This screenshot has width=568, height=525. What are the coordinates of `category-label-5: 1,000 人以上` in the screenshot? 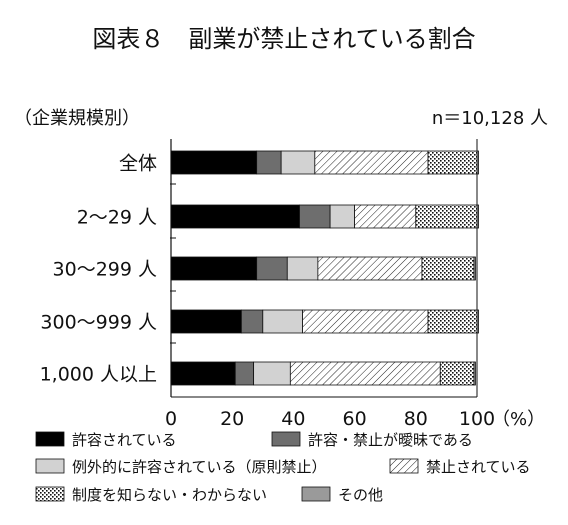 It's located at (98, 375).